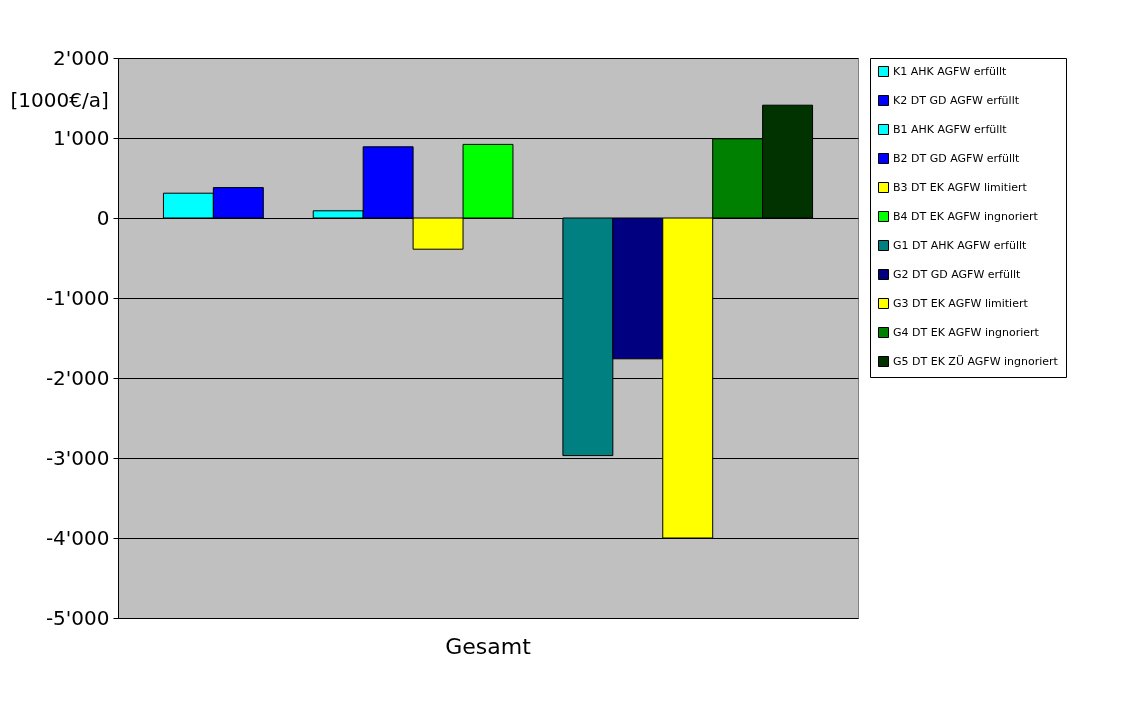  I want to click on legend-label: B2 DT GD AGFW erfüllt, so click(957, 158).